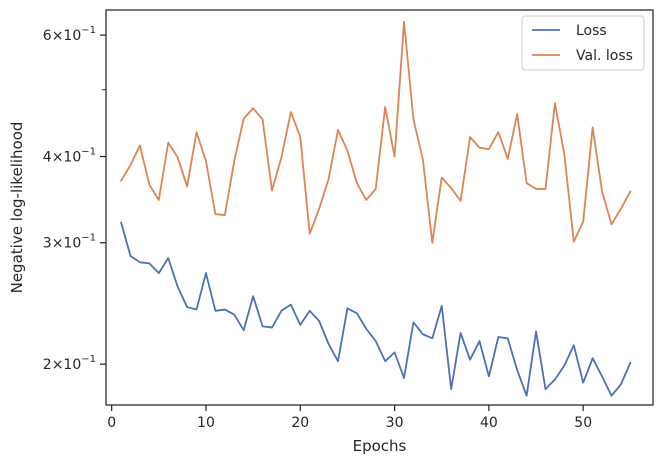 The width and height of the screenshot is (661, 464). What do you see at coordinates (583, 423) in the screenshot?
I see `x-tick-label: 50` at bounding box center [583, 423].